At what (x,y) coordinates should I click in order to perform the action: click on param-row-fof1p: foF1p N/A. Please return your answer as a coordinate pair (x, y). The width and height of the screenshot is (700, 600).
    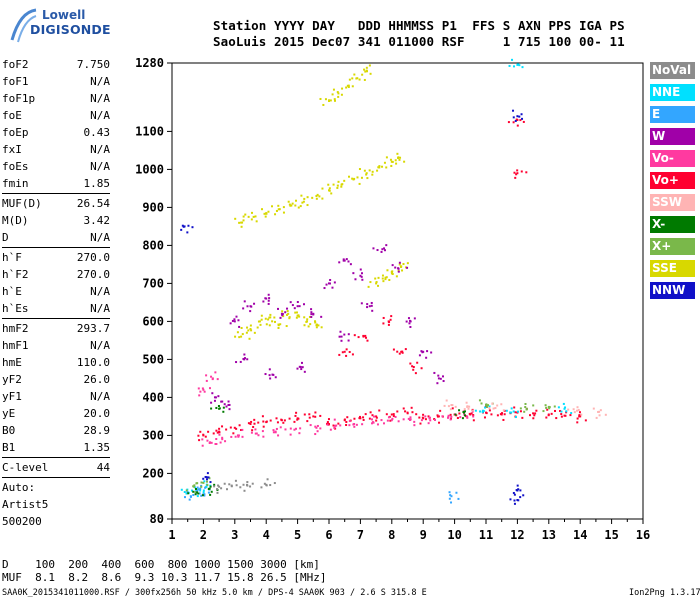
    Looking at the image, I should click on (56, 98).